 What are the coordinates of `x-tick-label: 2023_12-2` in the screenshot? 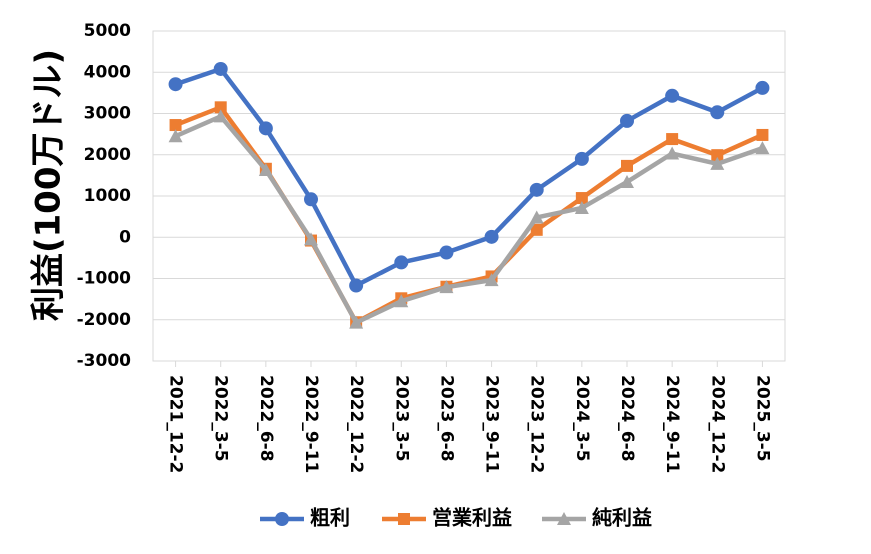 It's located at (537, 424).